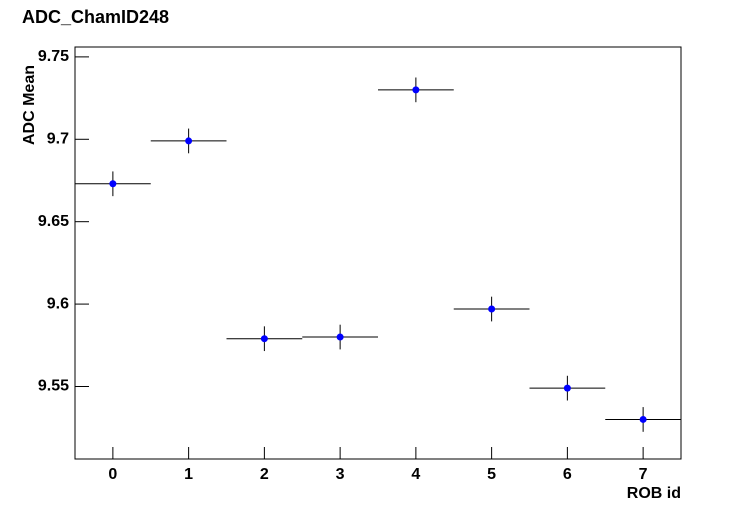  I want to click on x-tick-label: 4, so click(415, 474).